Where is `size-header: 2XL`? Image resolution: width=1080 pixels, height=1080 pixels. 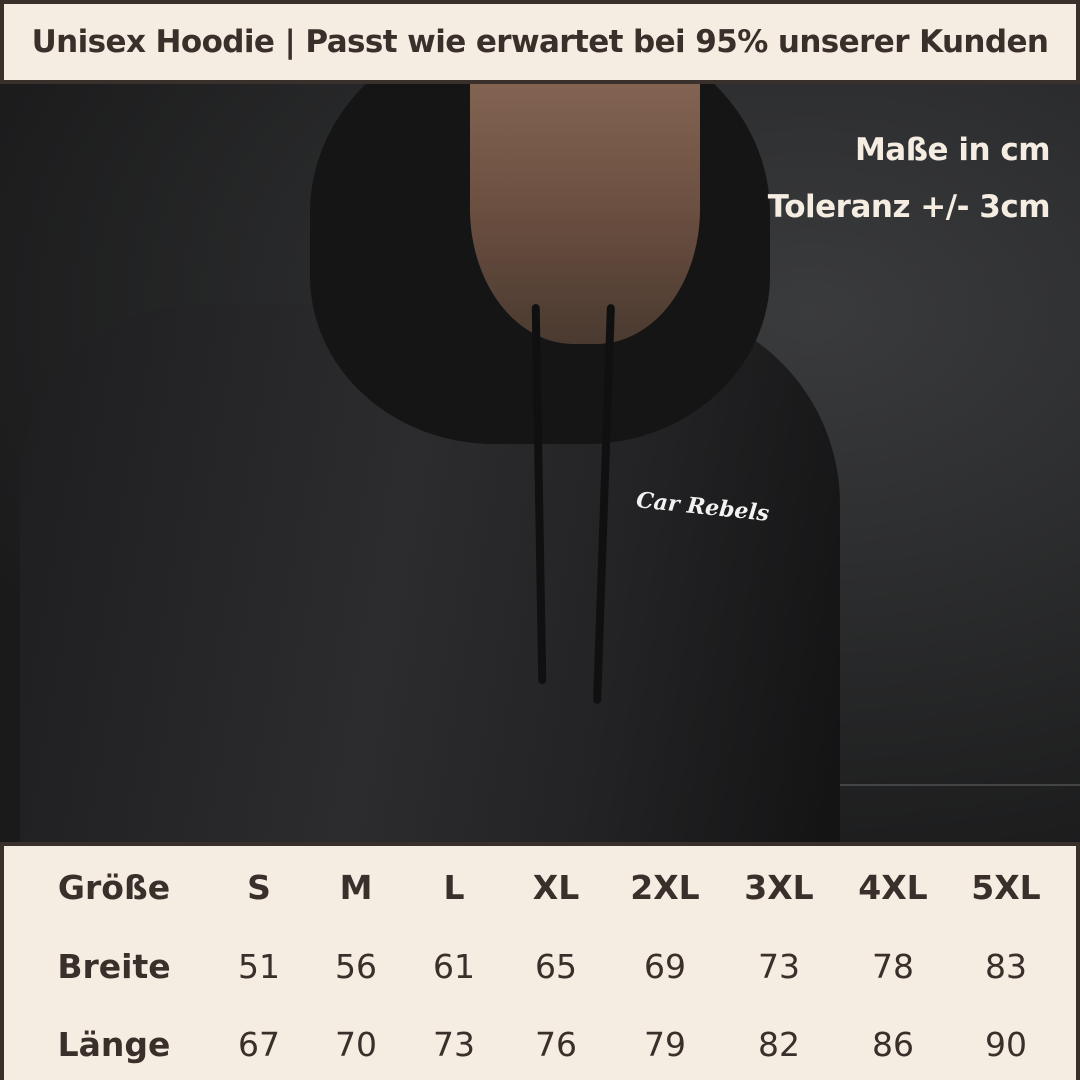 size-header: 2XL is located at coordinates (665, 887).